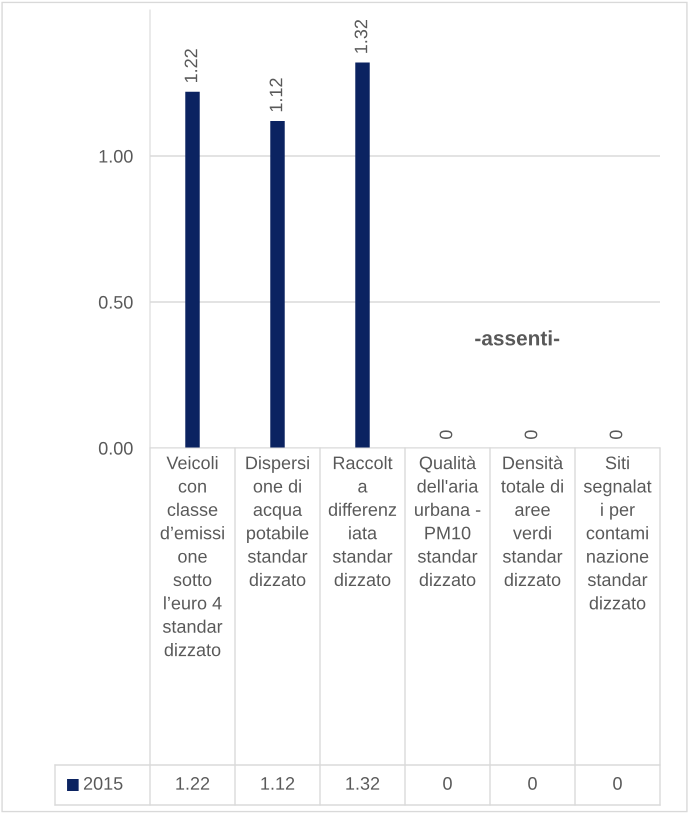  Describe the element at coordinates (276, 95) in the screenshot. I see `text: 1.12` at that location.